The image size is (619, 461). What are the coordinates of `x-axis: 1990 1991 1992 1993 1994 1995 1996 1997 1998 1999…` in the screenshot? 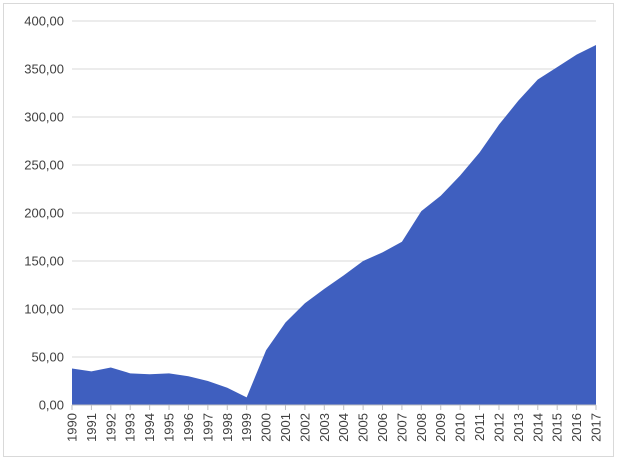 It's located at (334, 423).